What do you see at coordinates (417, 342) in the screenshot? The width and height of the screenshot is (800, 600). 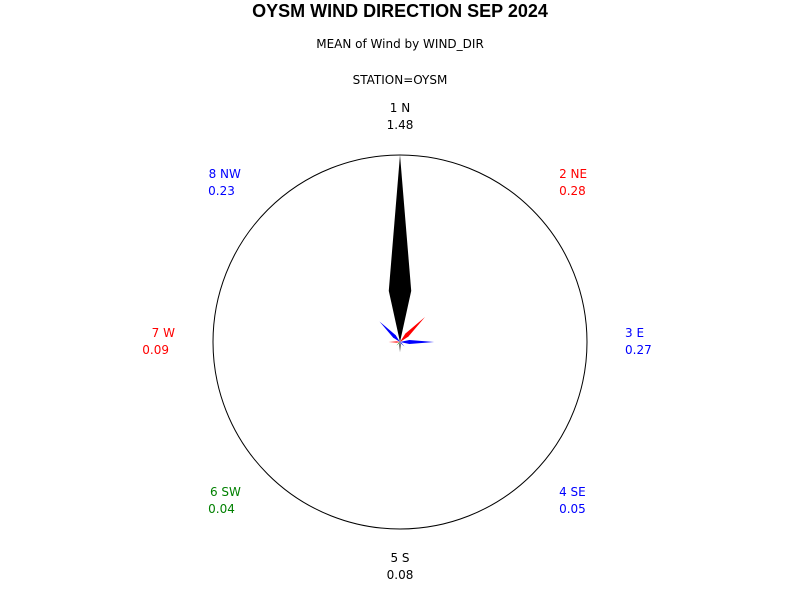 I see `petal-3-e` at bounding box center [417, 342].